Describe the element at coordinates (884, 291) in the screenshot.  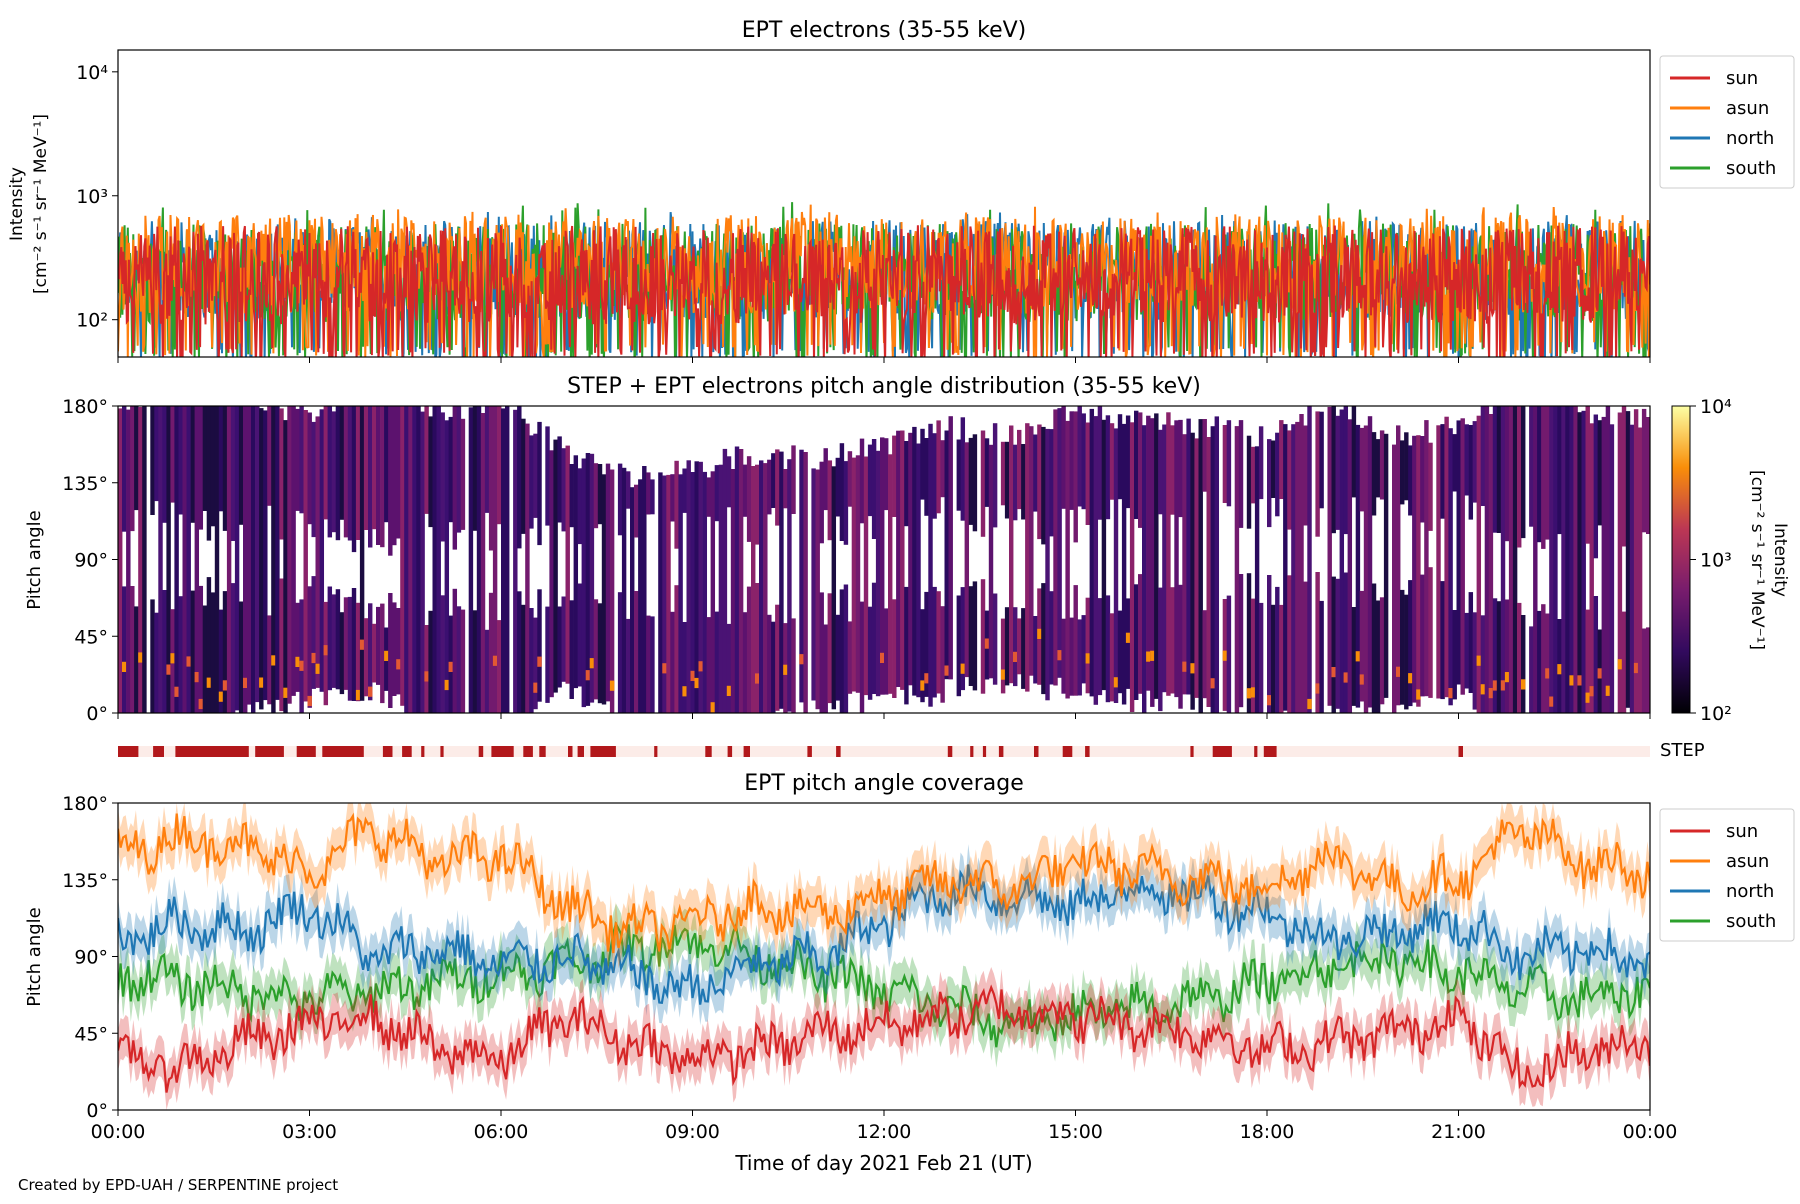
I see `intensity-line-sun` at that location.